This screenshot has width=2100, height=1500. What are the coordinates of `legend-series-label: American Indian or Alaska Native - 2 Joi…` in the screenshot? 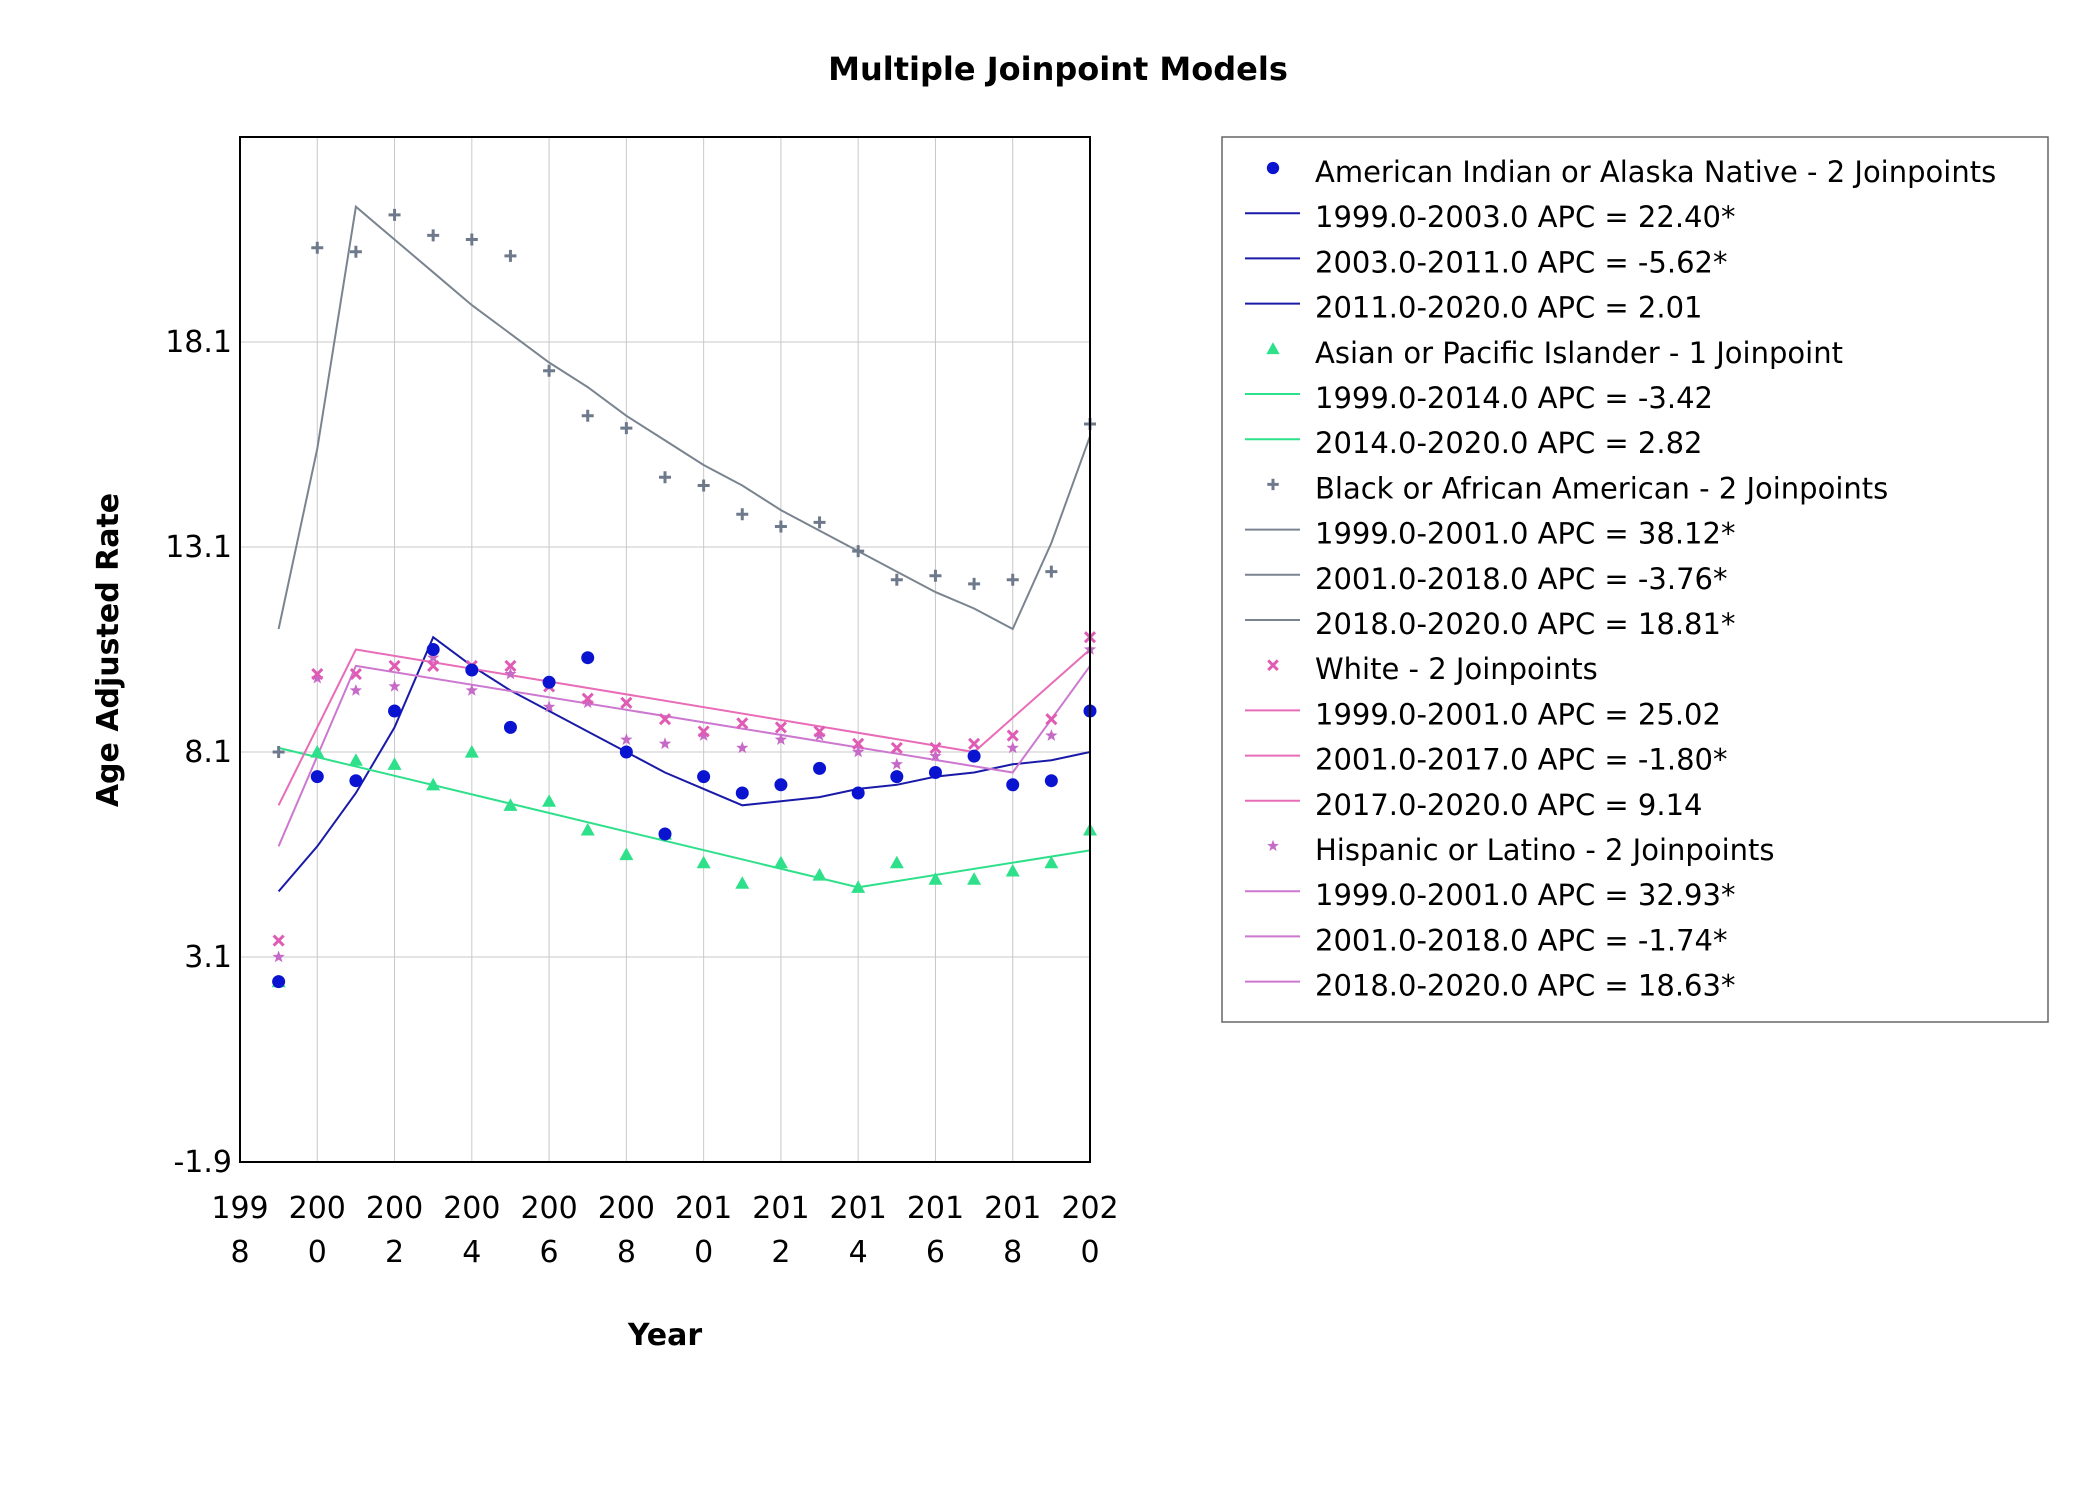 It's located at (1655, 172).